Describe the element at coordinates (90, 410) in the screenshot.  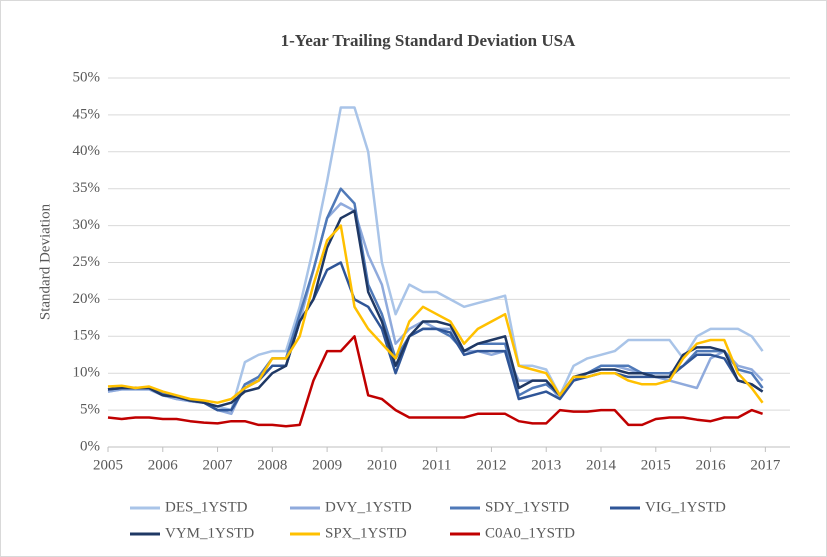
I see `y-tick-label: 5%` at that location.